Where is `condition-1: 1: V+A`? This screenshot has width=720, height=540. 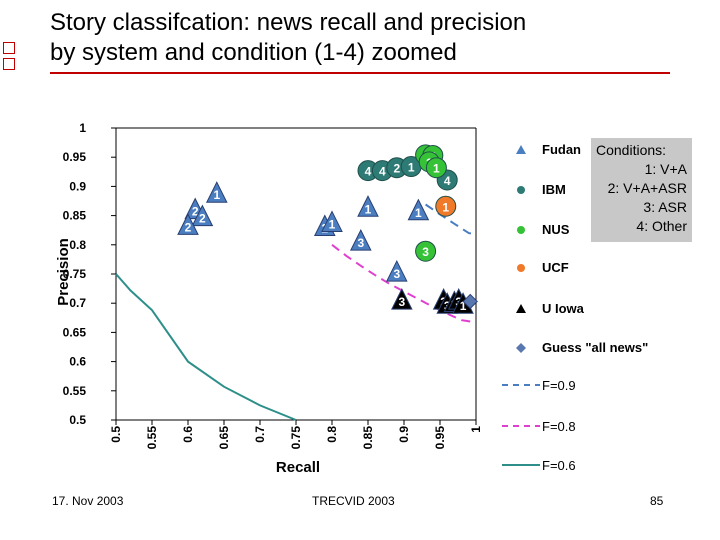 condition-1: 1: V+A is located at coordinates (665, 169).